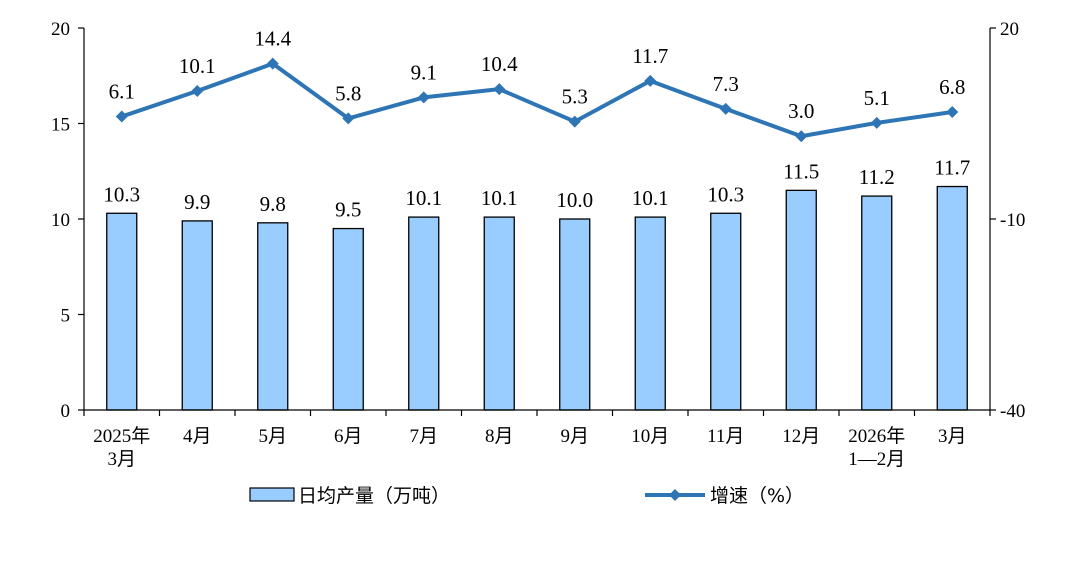 This screenshot has height=566, width=1080. What do you see at coordinates (526, 496) in the screenshot?
I see `legend: 日均产量（万吨） 增速（%）` at bounding box center [526, 496].